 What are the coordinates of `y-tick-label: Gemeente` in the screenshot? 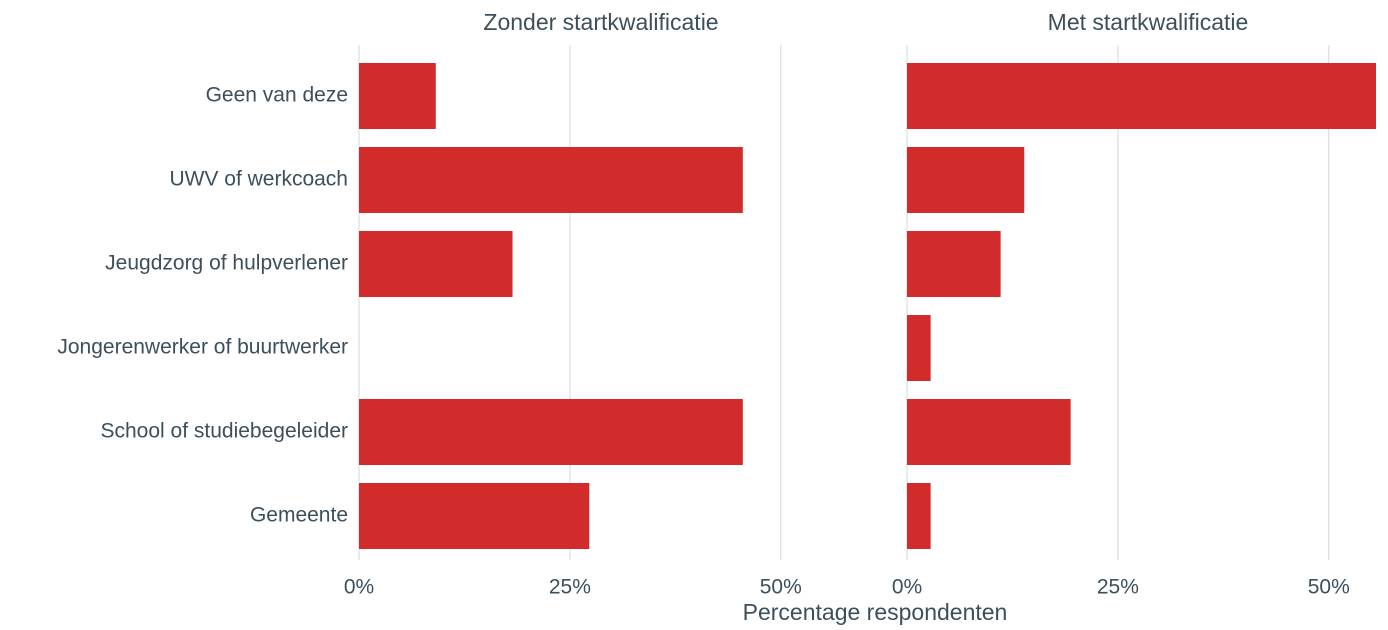 It's located at (299, 515).